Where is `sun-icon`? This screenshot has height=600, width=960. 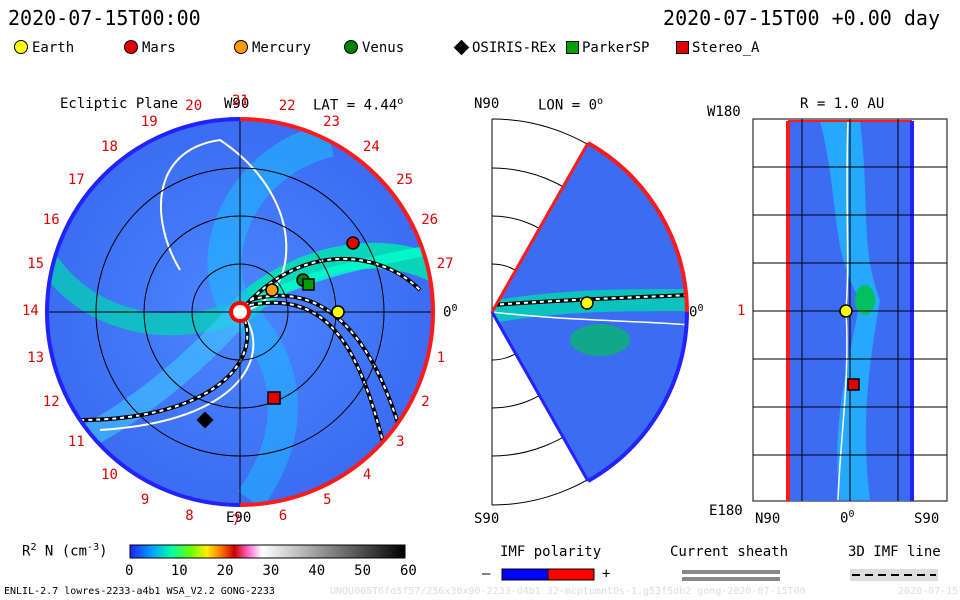 sun-icon is located at coordinates (240, 312).